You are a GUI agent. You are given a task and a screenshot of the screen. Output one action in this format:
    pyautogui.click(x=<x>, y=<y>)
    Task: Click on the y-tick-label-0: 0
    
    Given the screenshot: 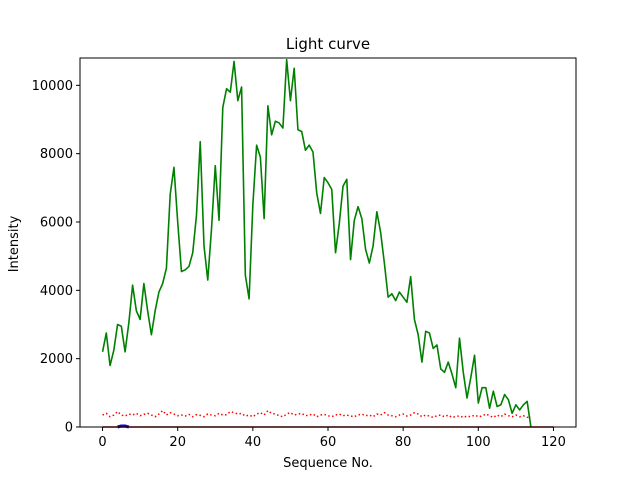 What is the action you would take?
    pyautogui.click(x=69, y=428)
    